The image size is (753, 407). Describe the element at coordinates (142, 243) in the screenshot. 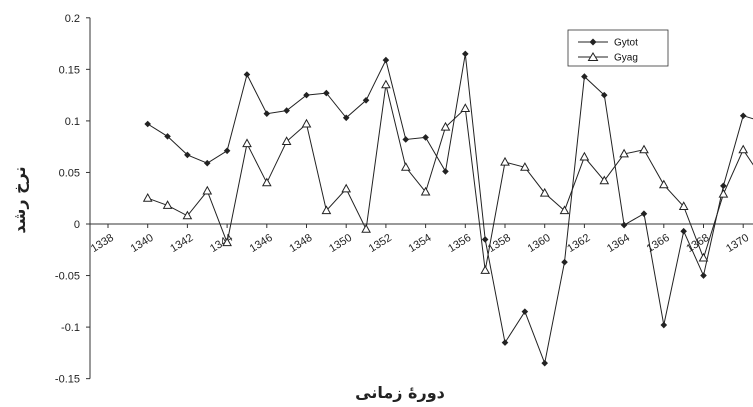

I see `x-tick-label: 1340` at that location.